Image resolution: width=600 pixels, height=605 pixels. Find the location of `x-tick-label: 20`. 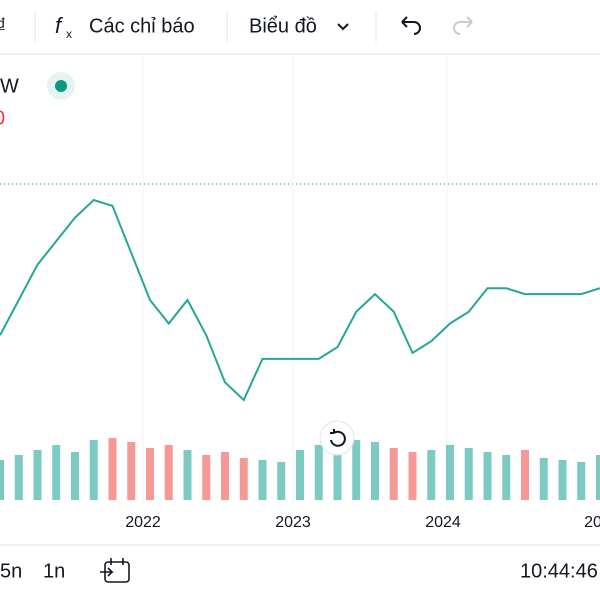

x-tick-label: 20 is located at coordinates (592, 522).